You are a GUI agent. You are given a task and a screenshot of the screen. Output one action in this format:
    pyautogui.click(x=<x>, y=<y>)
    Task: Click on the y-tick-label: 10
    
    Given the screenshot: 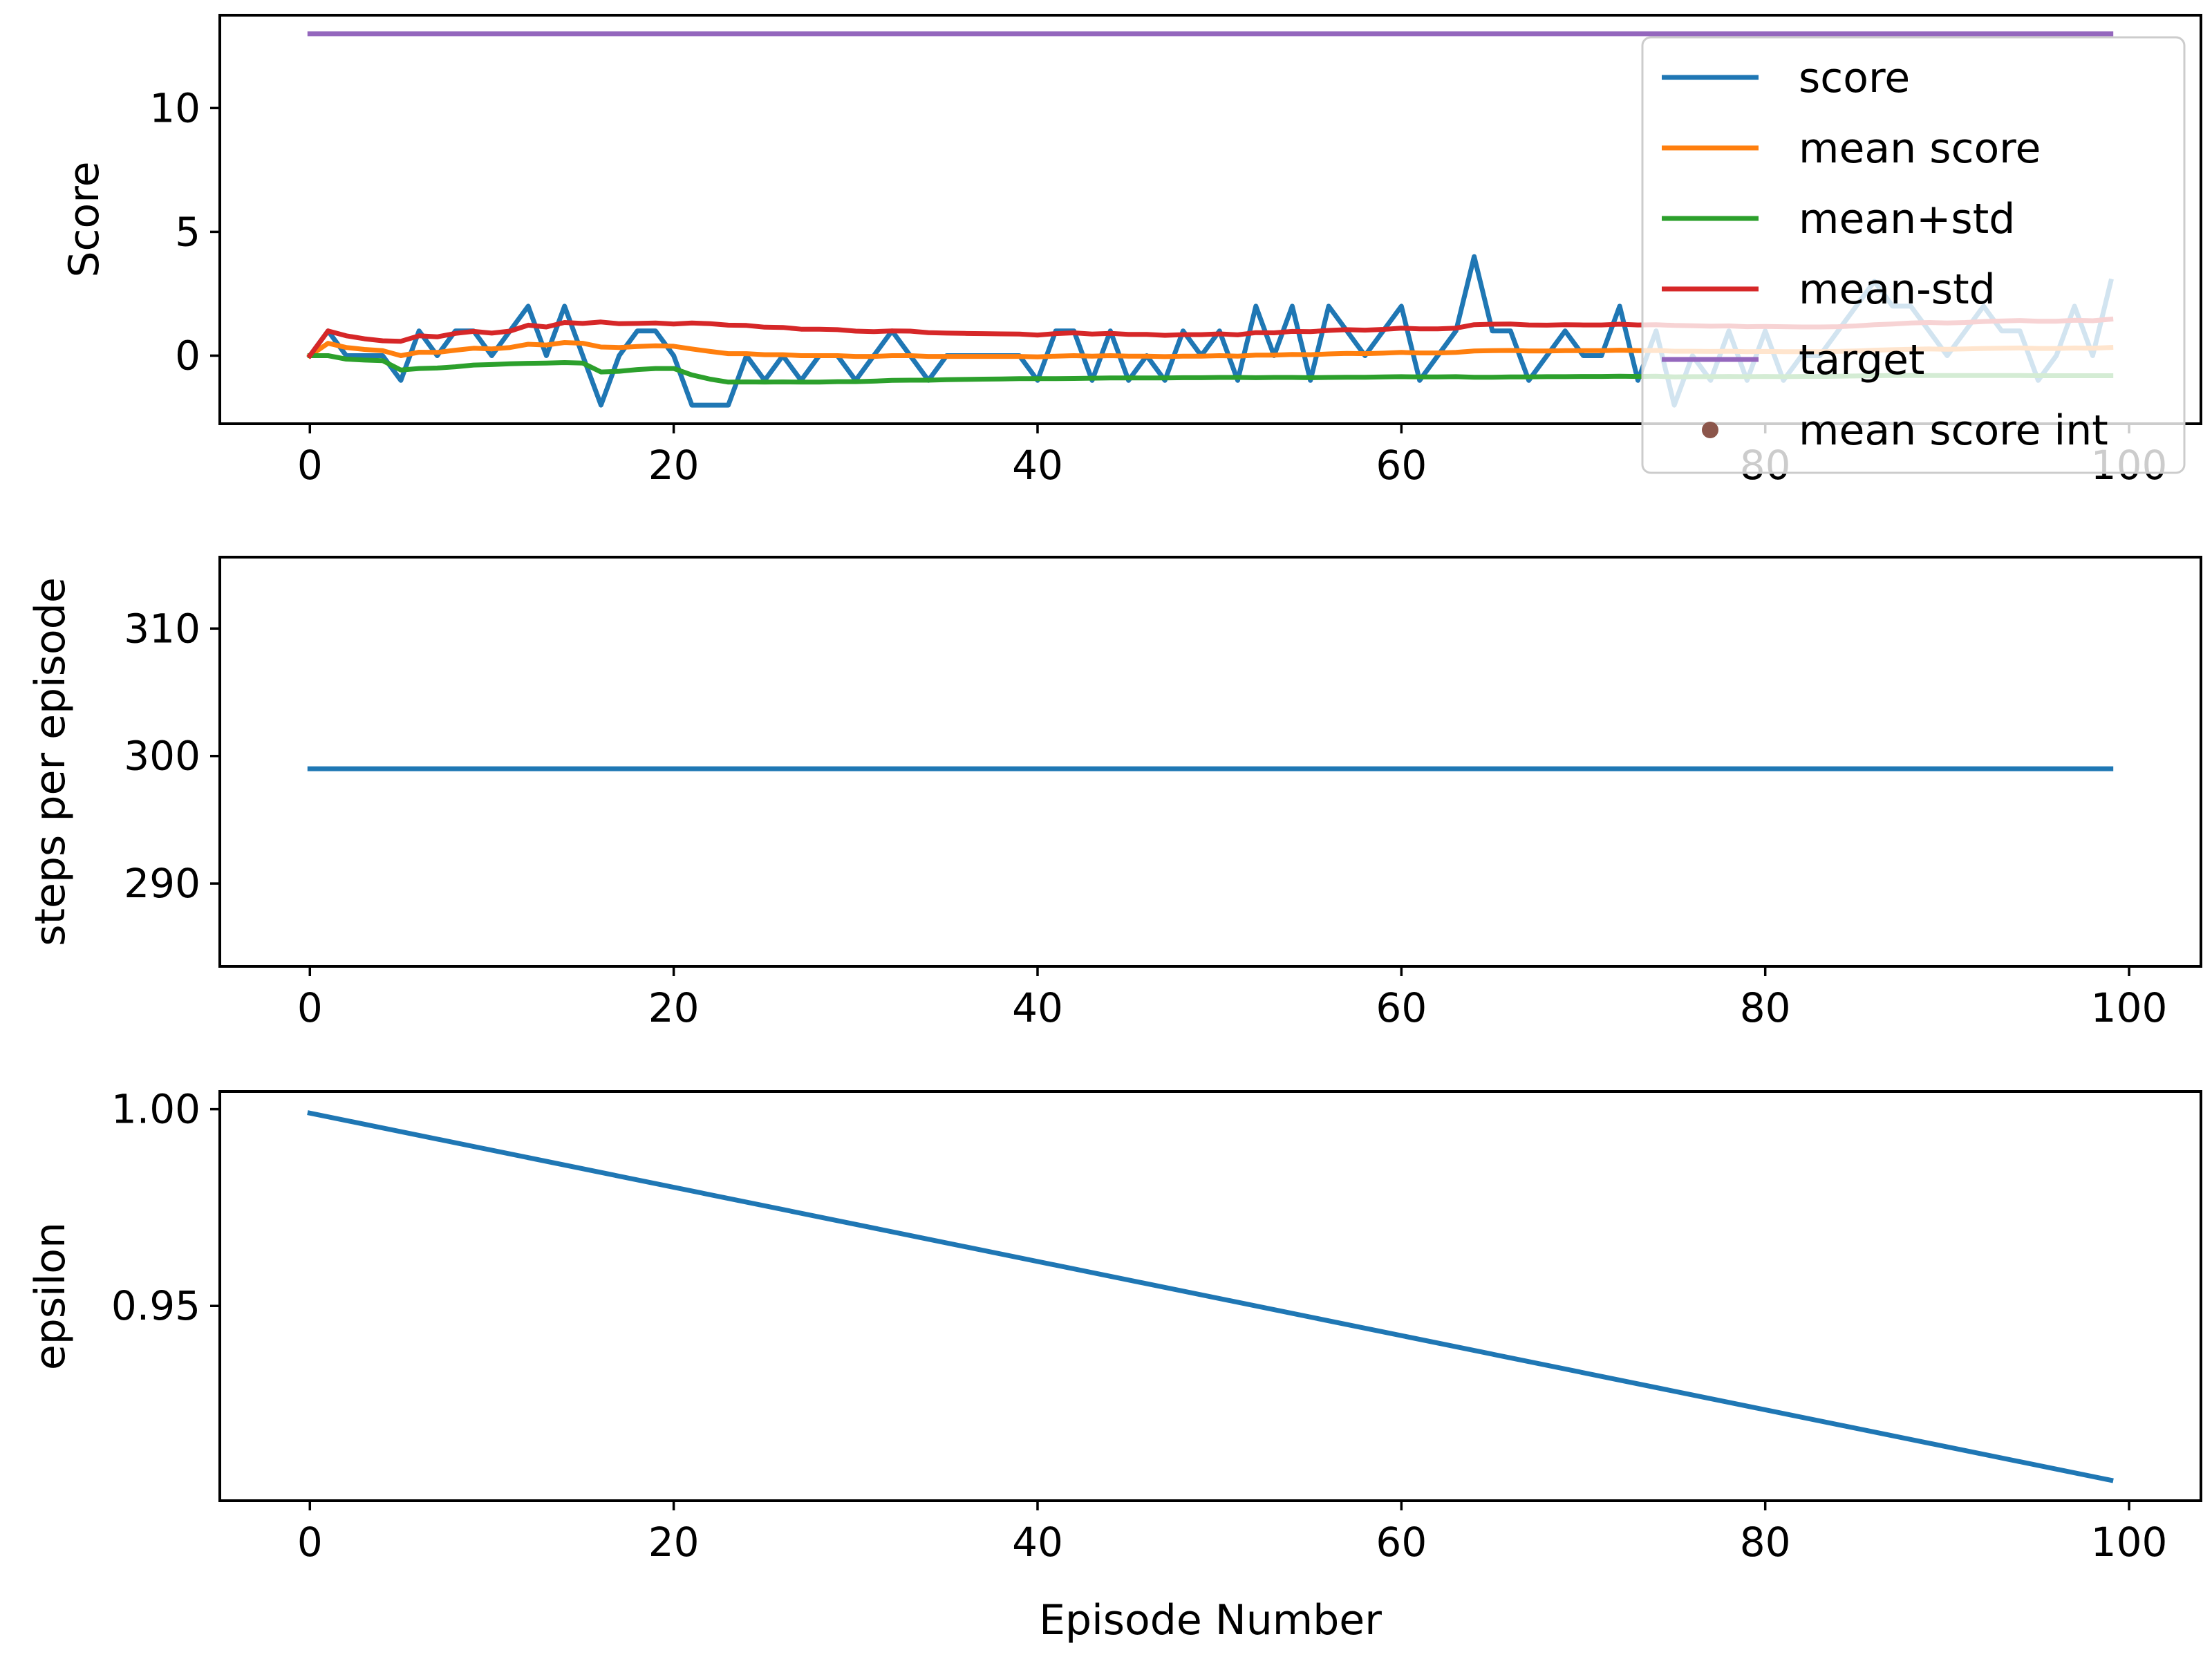 What is the action you would take?
    pyautogui.click(x=174, y=107)
    